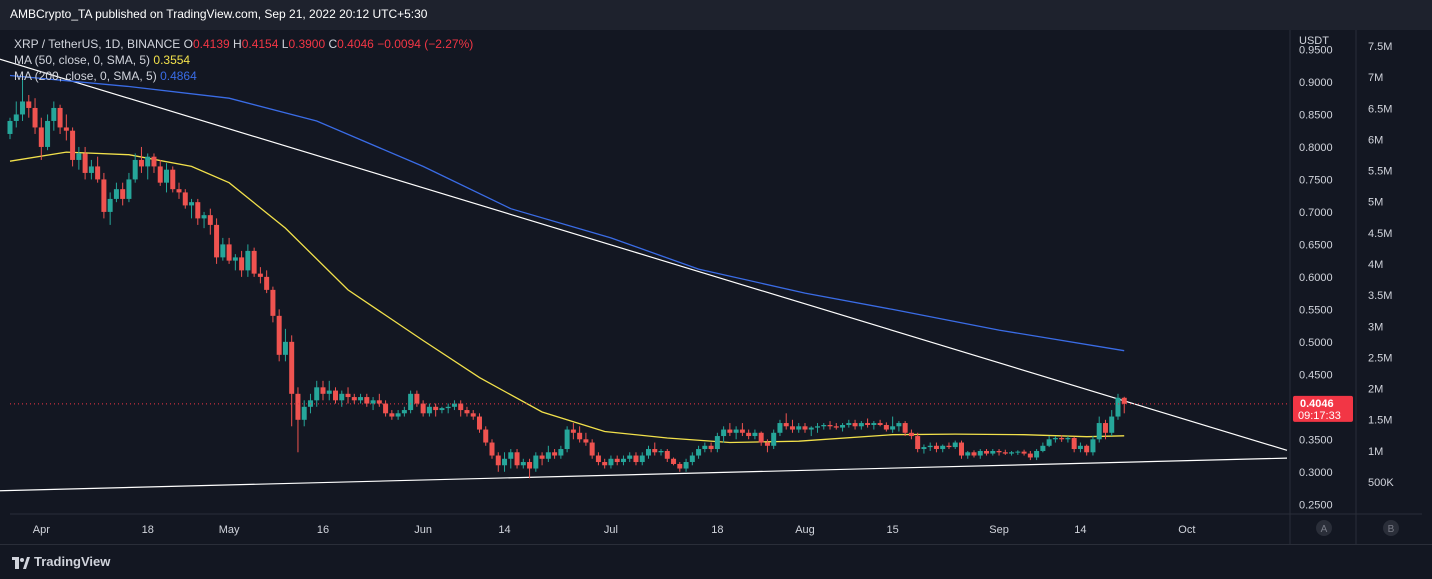 The width and height of the screenshot is (1432, 579). What do you see at coordinates (1391, 528) in the screenshot?
I see `scale-b-button: B` at bounding box center [1391, 528].